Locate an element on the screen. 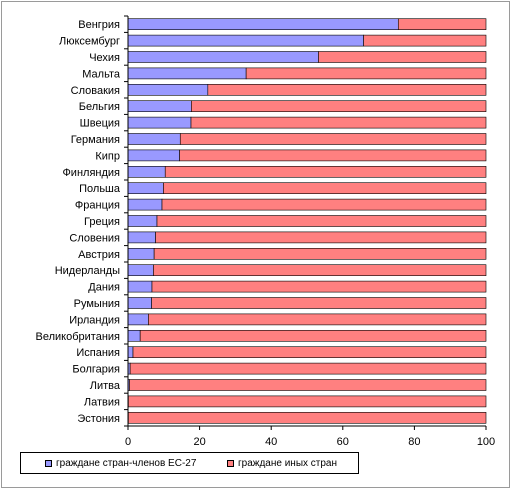 The width and height of the screenshot is (513, 491). category-label-17: Румыния is located at coordinates (97, 304).